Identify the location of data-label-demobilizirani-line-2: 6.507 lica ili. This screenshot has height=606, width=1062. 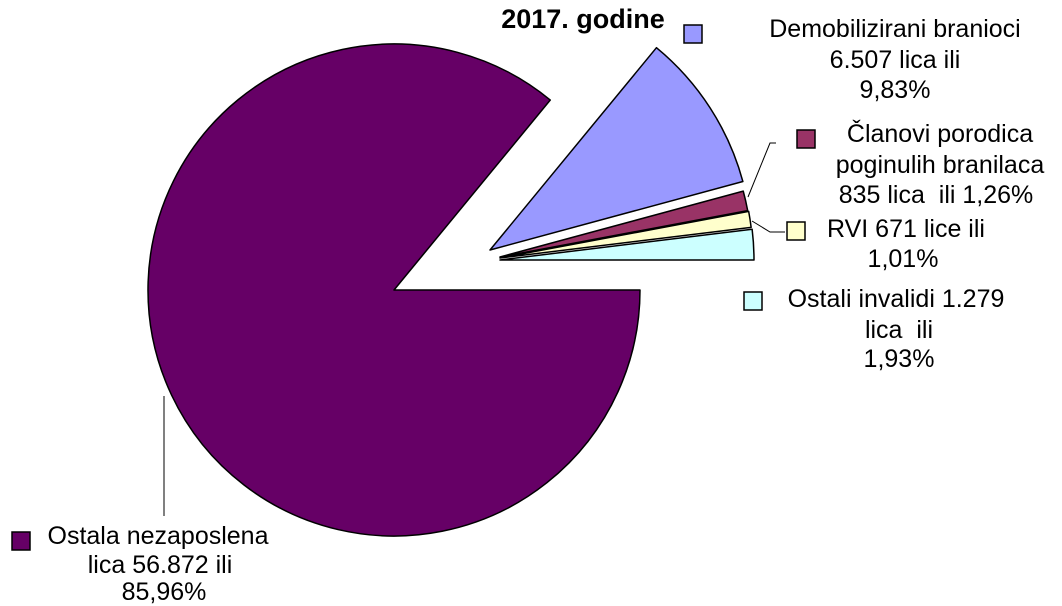
(895, 60).